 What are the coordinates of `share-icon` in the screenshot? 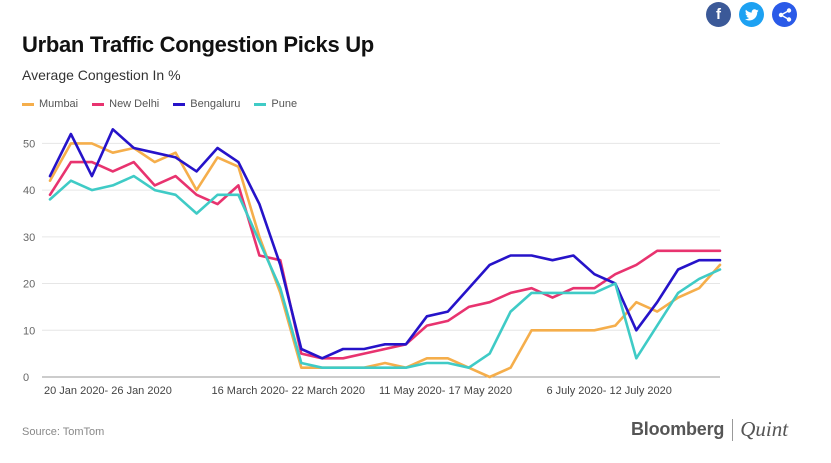 It's located at (784, 14).